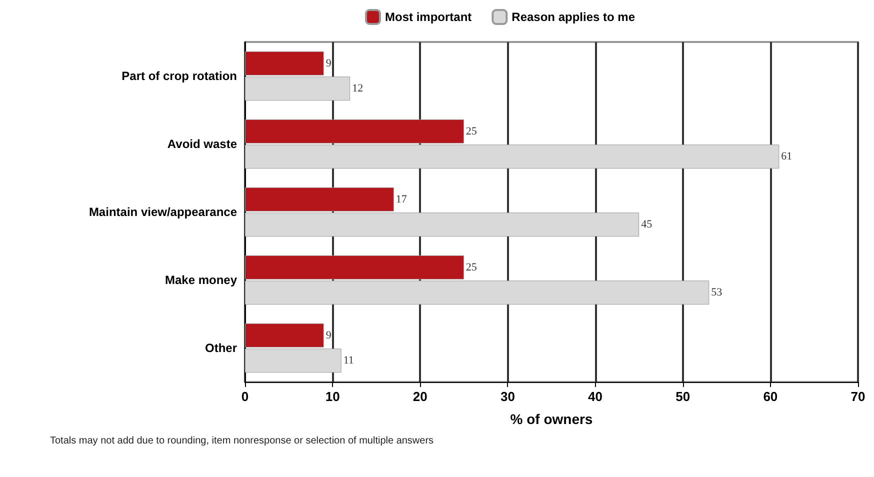  I want to click on data-label: 17, so click(402, 199).